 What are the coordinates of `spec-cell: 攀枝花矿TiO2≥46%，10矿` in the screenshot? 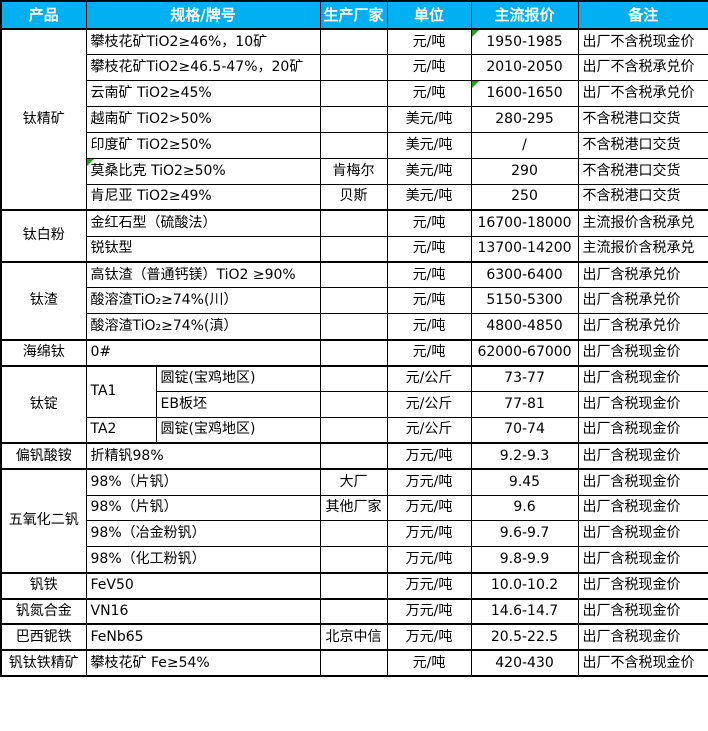 It's located at (203, 42).